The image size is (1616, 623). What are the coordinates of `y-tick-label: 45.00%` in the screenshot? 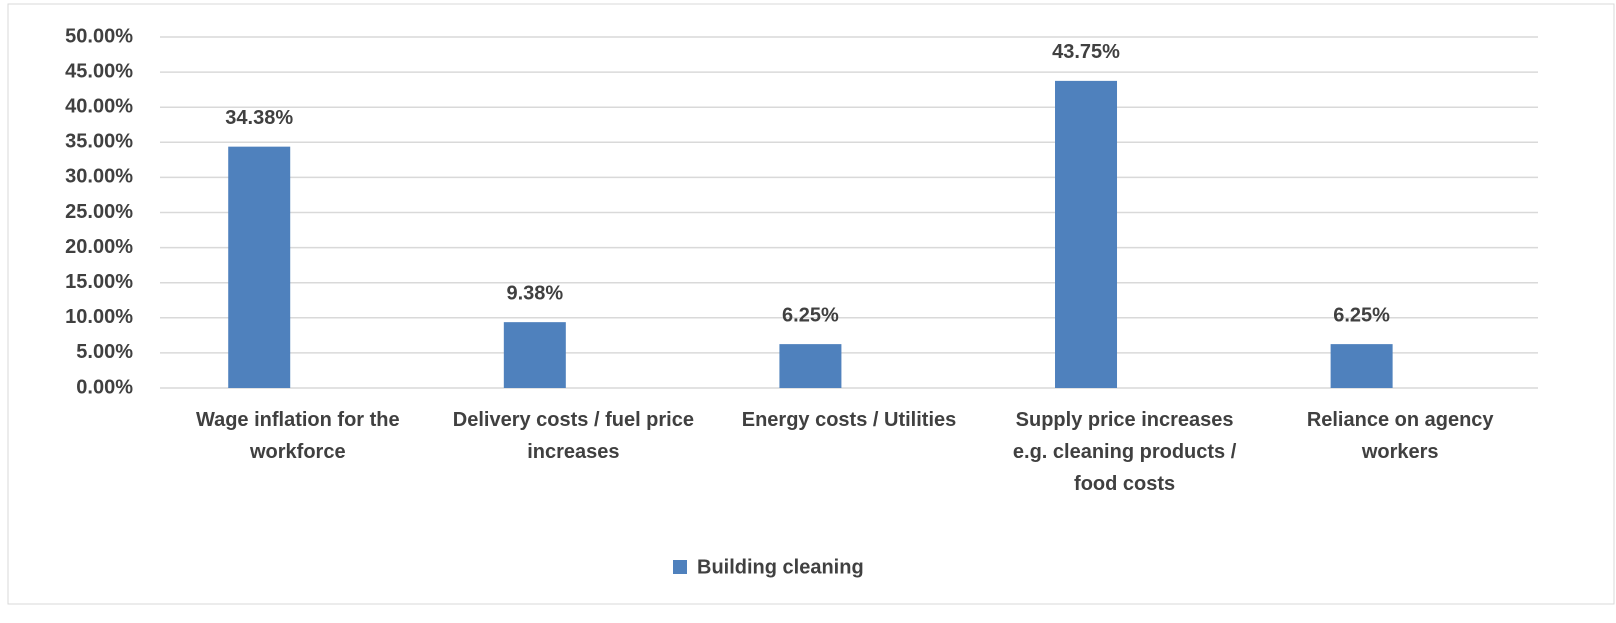 It's located at (99, 71).